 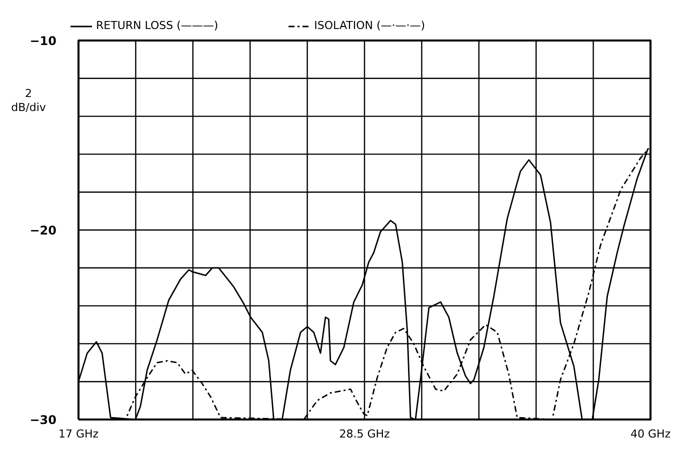 I want to click on y-axis-title: 2 dB/div, so click(x=28, y=100).